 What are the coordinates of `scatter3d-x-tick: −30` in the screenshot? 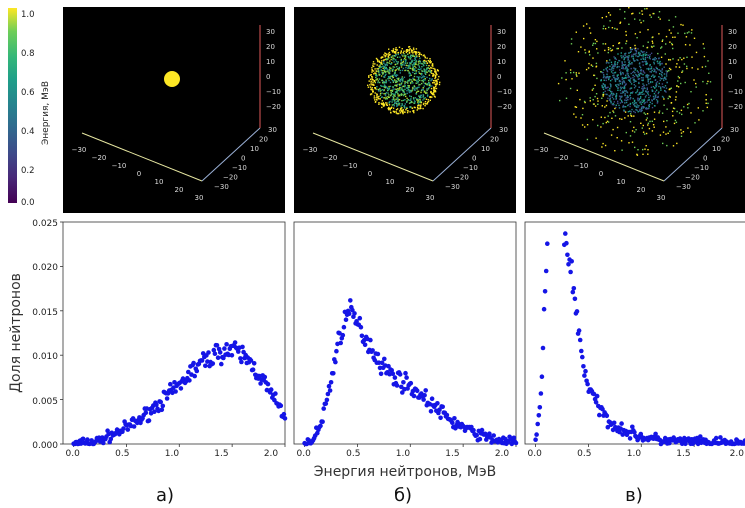 It's located at (310, 150).